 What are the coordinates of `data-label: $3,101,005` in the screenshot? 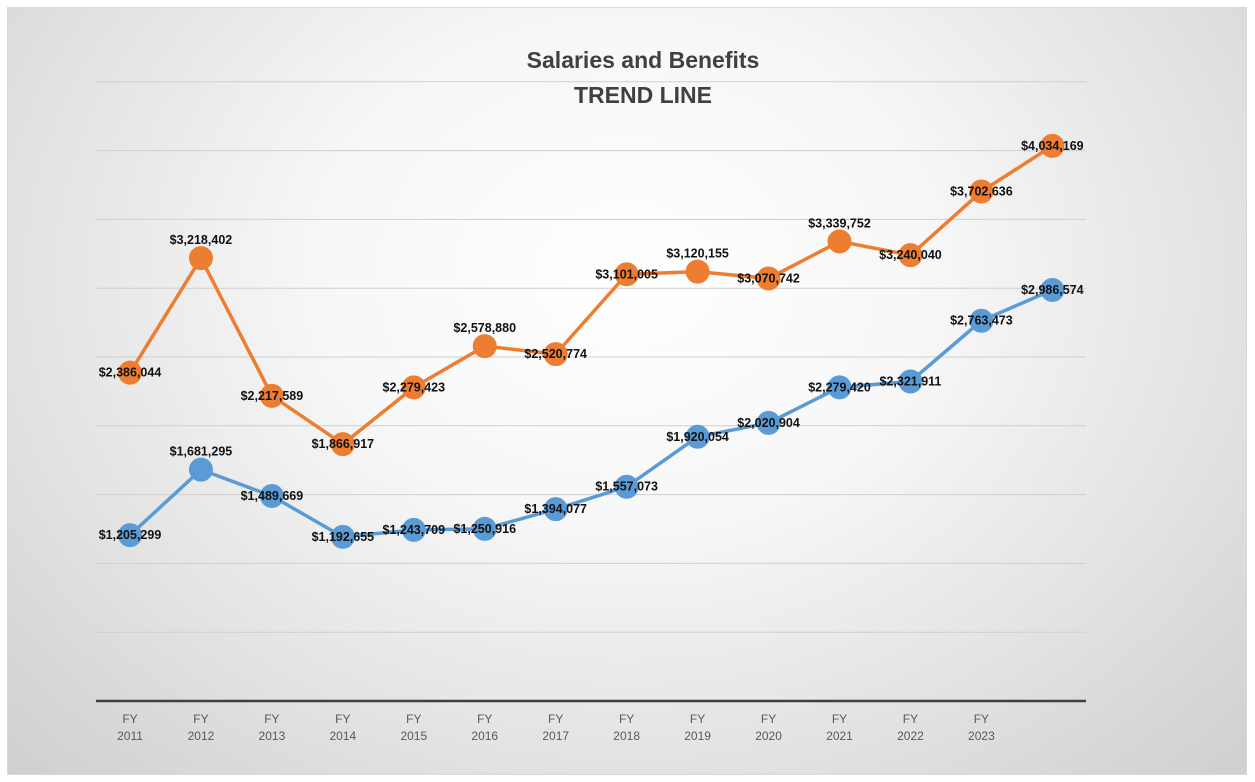 It's located at (626, 274).